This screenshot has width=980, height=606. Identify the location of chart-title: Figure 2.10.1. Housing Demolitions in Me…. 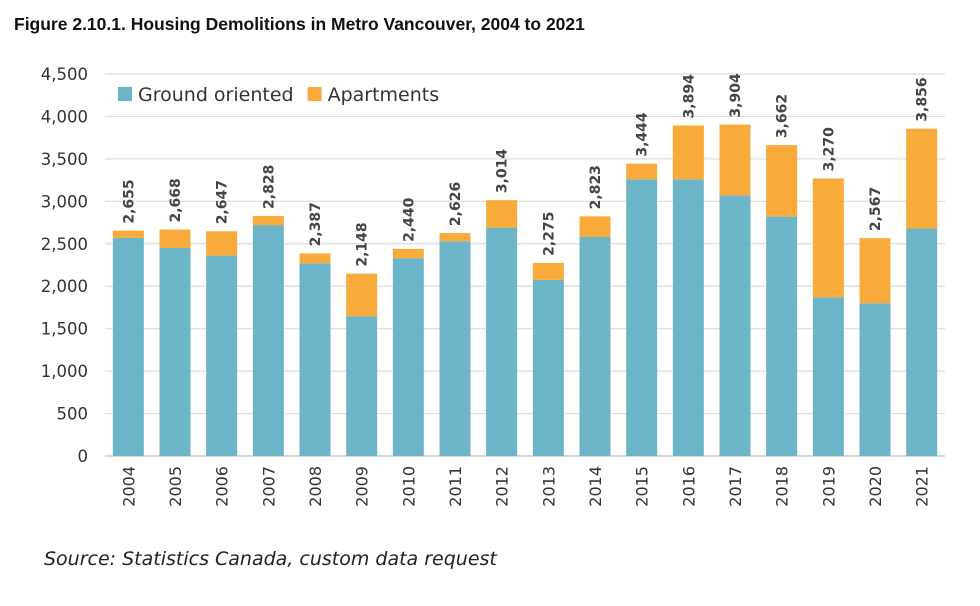
(299, 24).